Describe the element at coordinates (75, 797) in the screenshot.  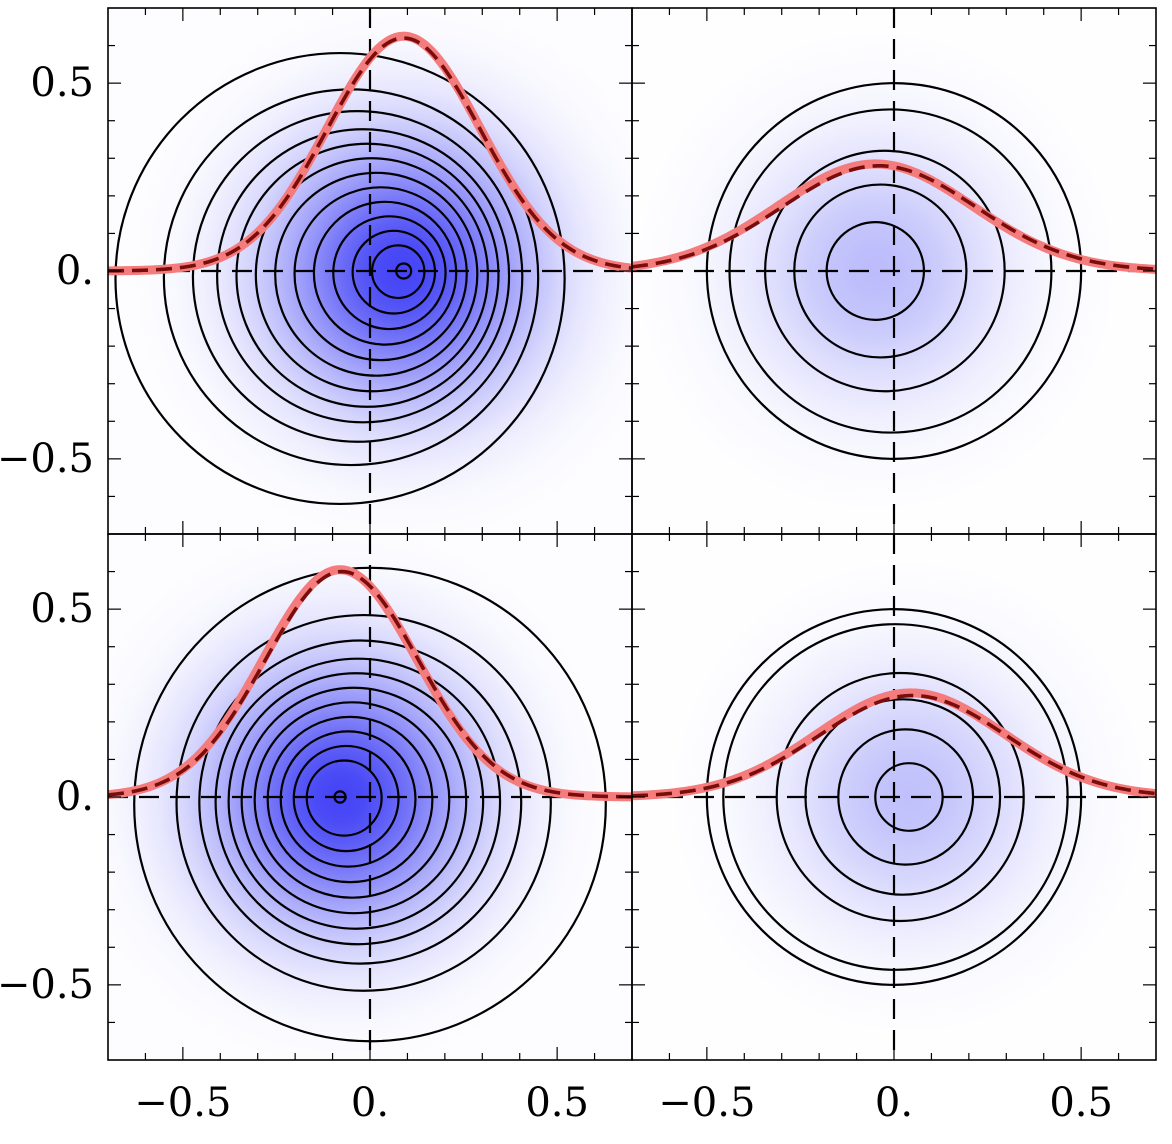
I see `y-tick-label-bottom-left-1: 0.` at that location.